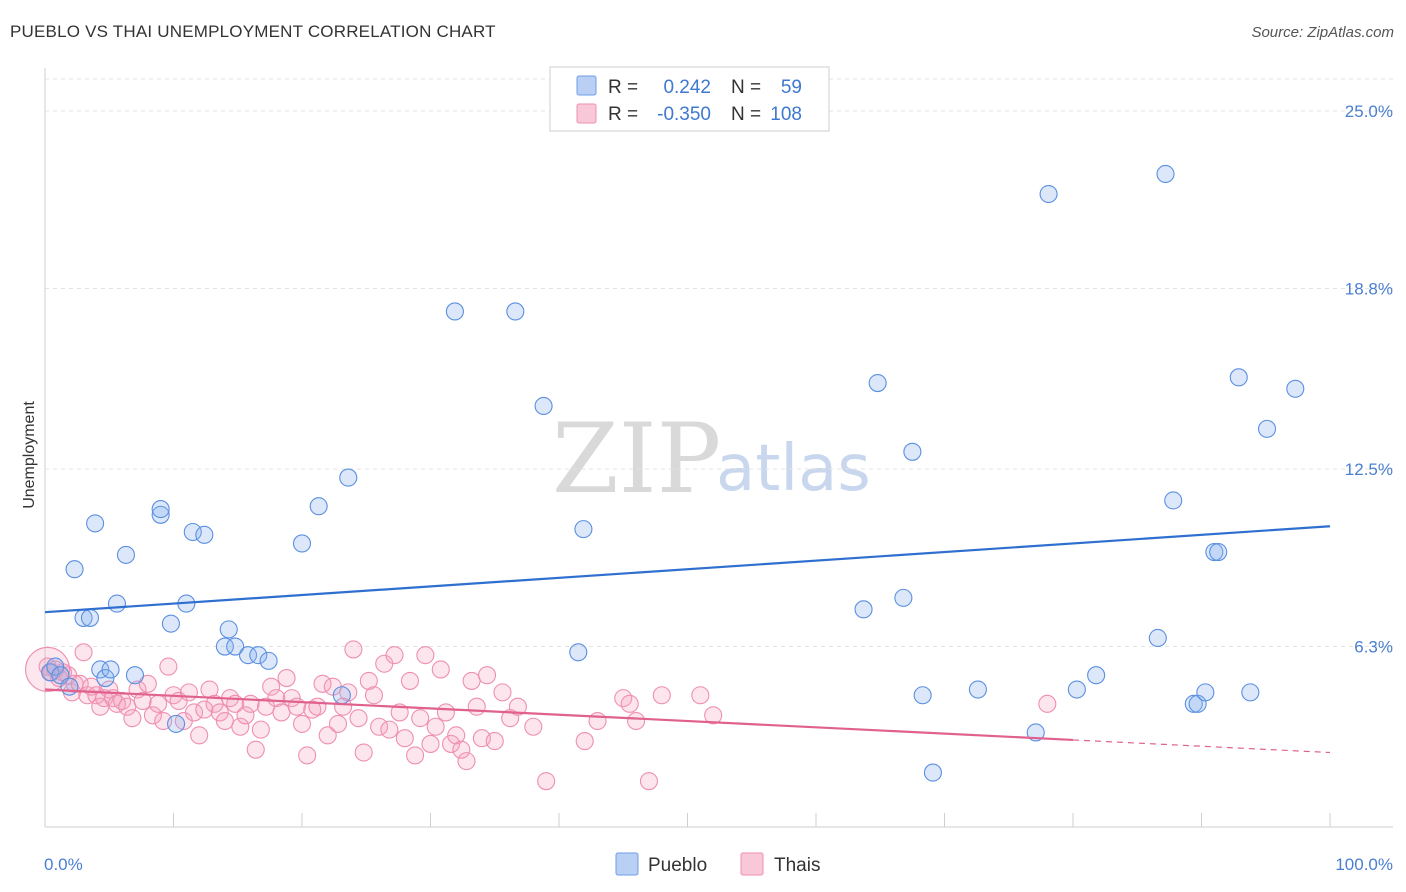 The image size is (1406, 892). I want to click on legend-n-value: 108, so click(786, 114).